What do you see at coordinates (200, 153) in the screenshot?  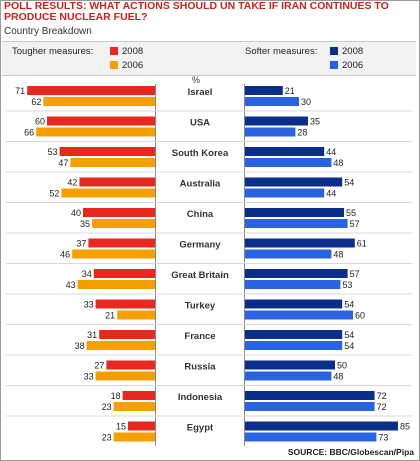 I see `category-label-south-korea: South Korea` at bounding box center [200, 153].